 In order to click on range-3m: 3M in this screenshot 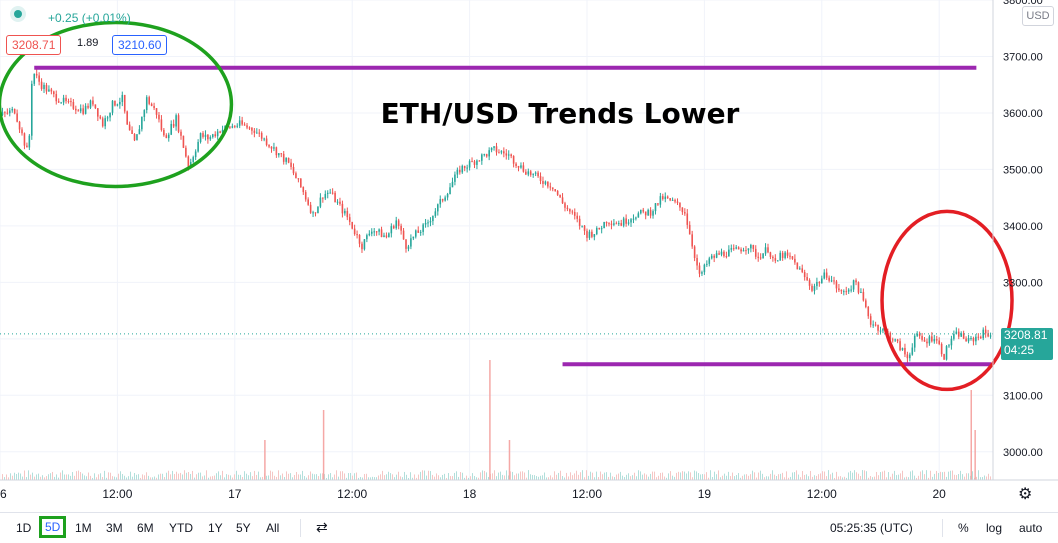, I will do `click(114, 528)`.